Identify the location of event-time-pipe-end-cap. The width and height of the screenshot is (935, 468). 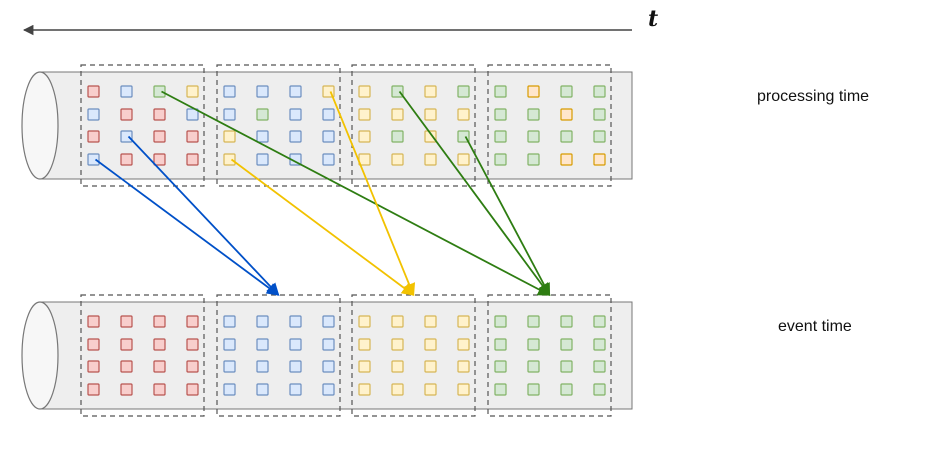
(40, 355).